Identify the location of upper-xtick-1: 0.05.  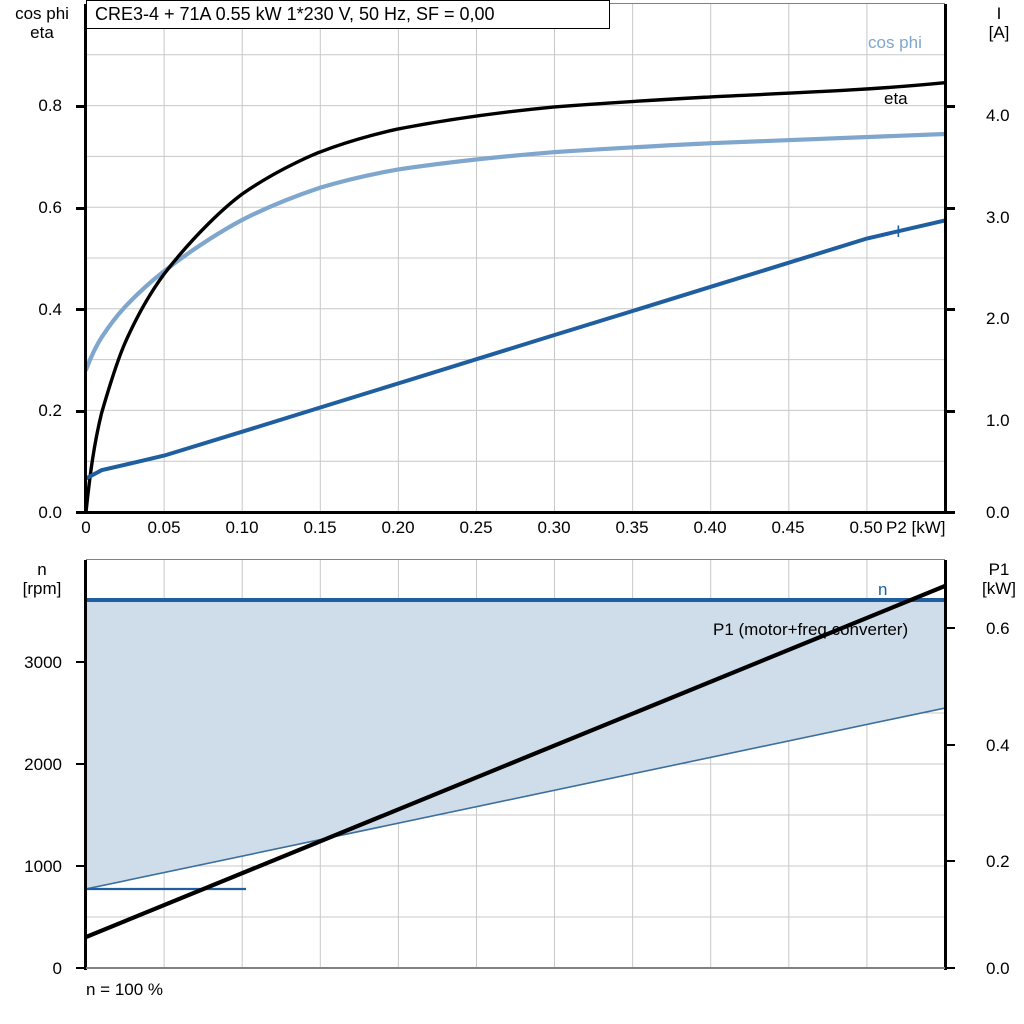
(164, 527).